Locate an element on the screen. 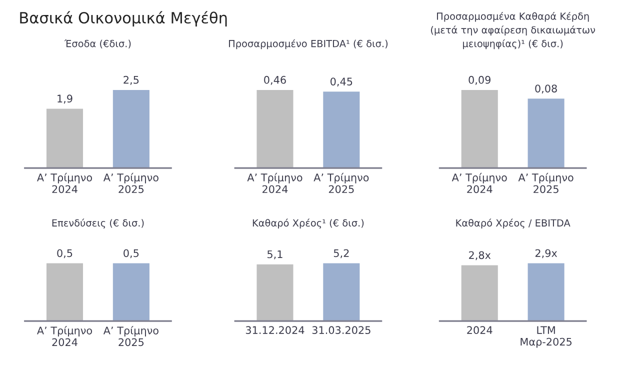 This screenshot has height=376, width=622. data-label: 0,46 is located at coordinates (275, 80).